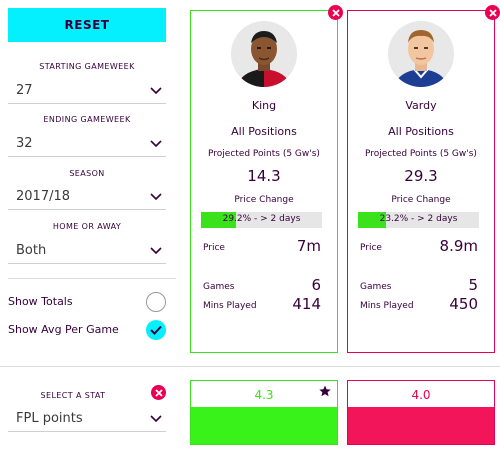 The image size is (500, 453). What do you see at coordinates (73, 395) in the screenshot?
I see `select-stat-label: SELECT A STAT` at bounding box center [73, 395].